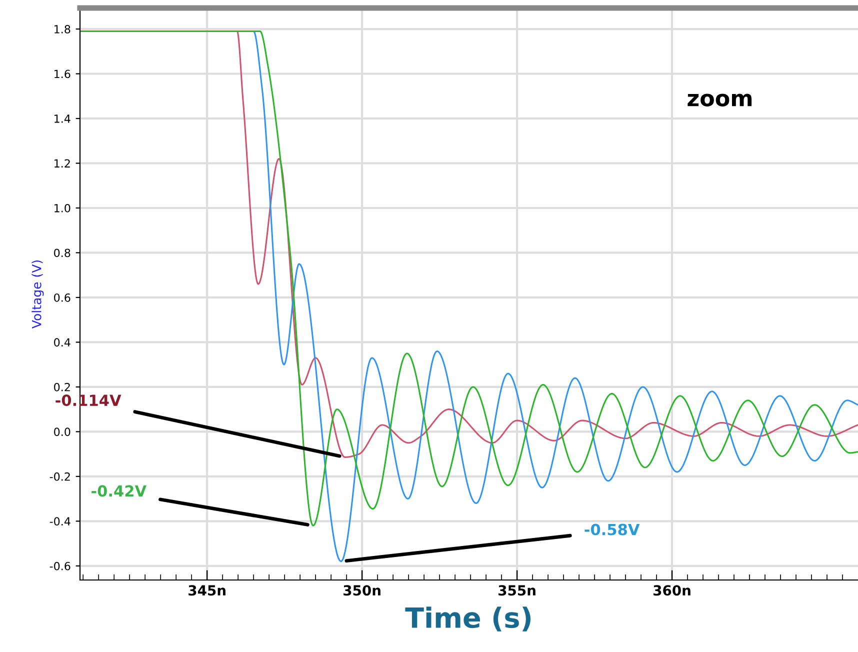 The width and height of the screenshot is (858, 652). I want to click on y-tick-label: 1.6, so click(62, 74).